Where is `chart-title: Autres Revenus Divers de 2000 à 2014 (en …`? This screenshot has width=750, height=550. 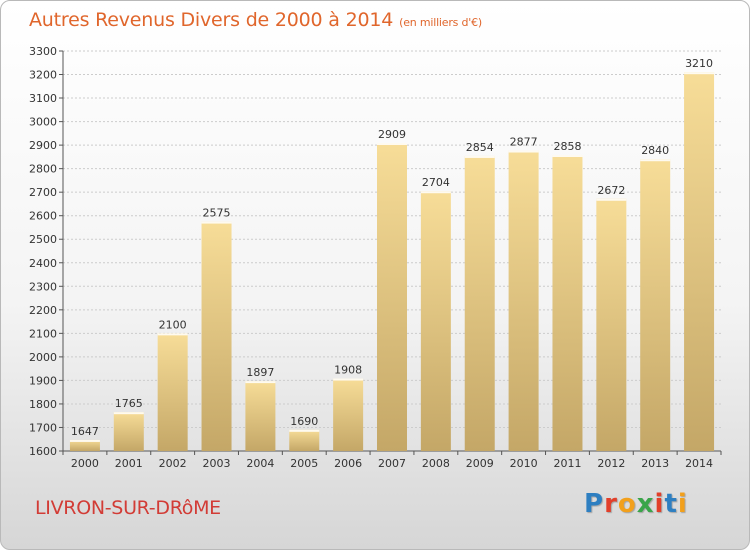
chart-title: Autres Revenus Divers de 2000 à 2014 (en … is located at coordinates (255, 20).